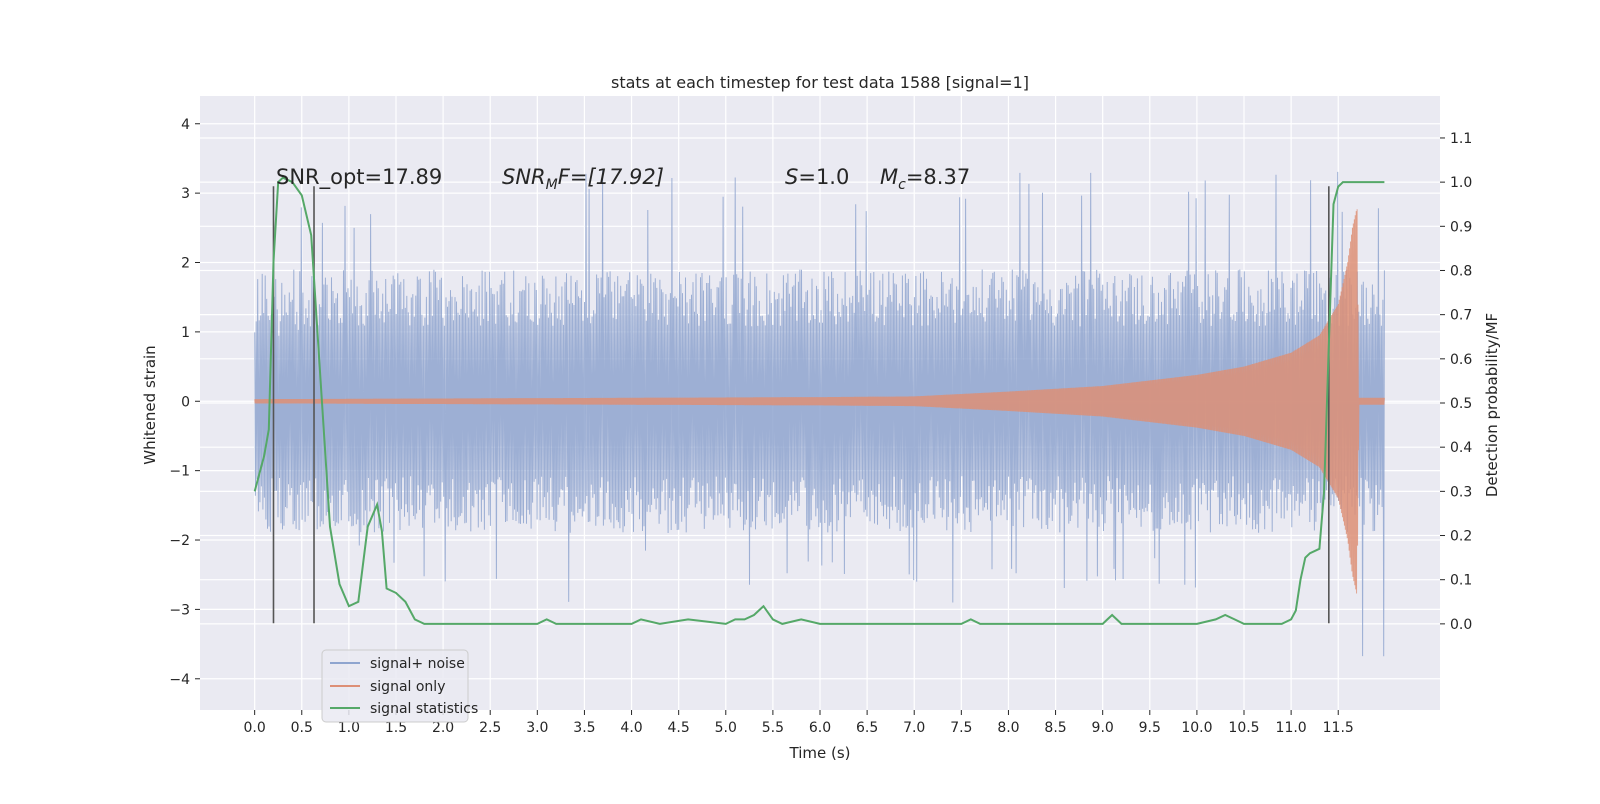 The height and width of the screenshot is (804, 1600). I want to click on y-right-tick-label: 0.3, so click(1461, 492).